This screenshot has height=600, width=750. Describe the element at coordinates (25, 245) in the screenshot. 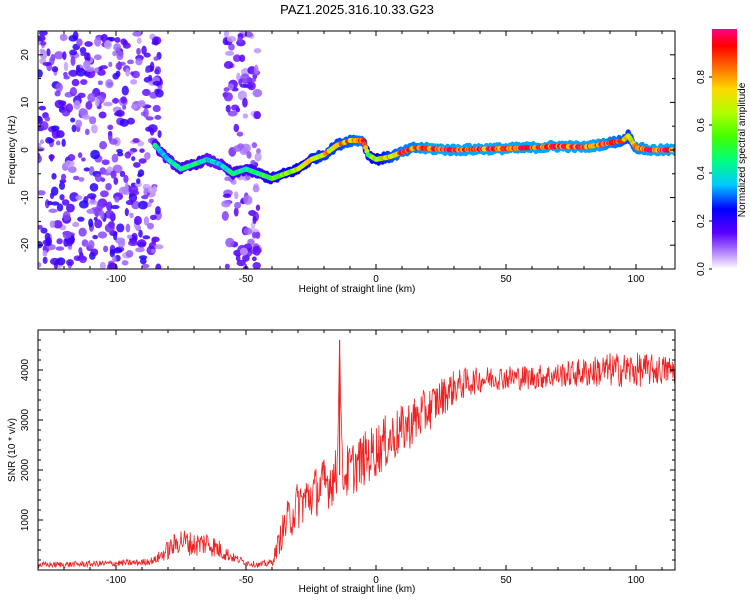

I see `spectrogram-y-tick-label: -20` at that location.